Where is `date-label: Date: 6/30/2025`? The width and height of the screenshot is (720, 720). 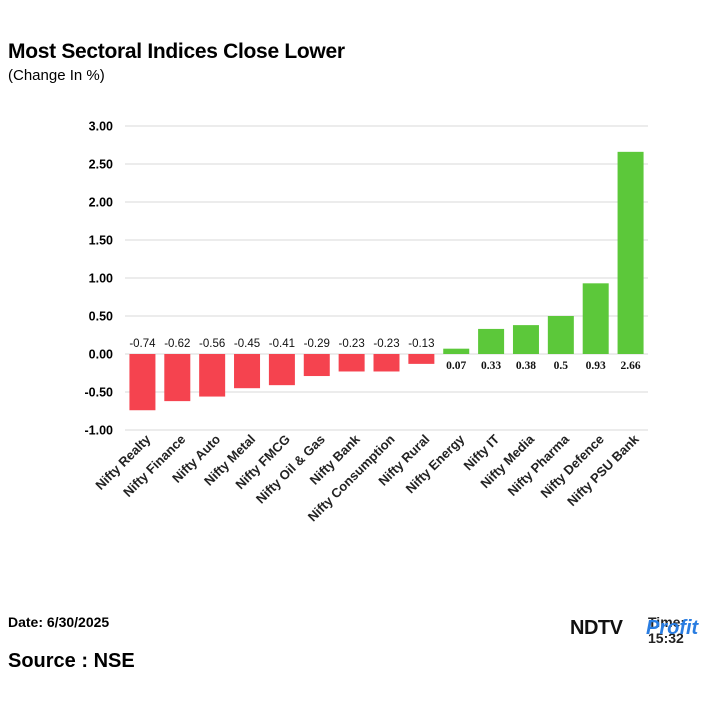
date-label: Date: 6/30/2025 is located at coordinates (59, 622).